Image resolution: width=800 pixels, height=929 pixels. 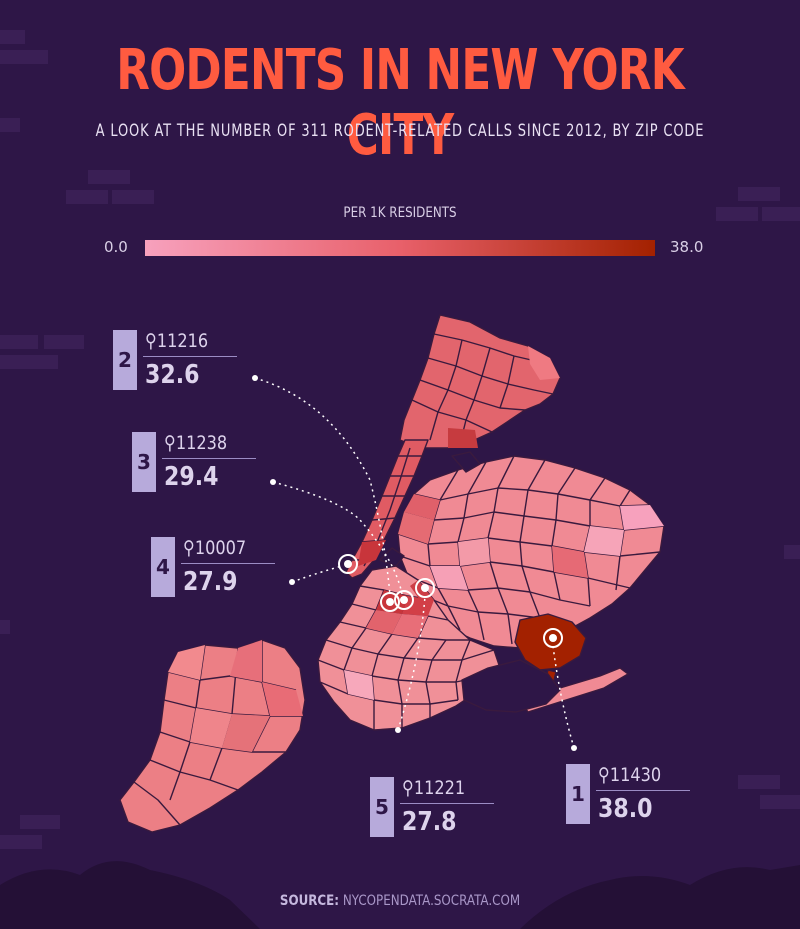 What do you see at coordinates (431, 901) in the screenshot?
I see `source-link: NYCOPENDATA.SOCRATA.COM` at bounding box center [431, 901].